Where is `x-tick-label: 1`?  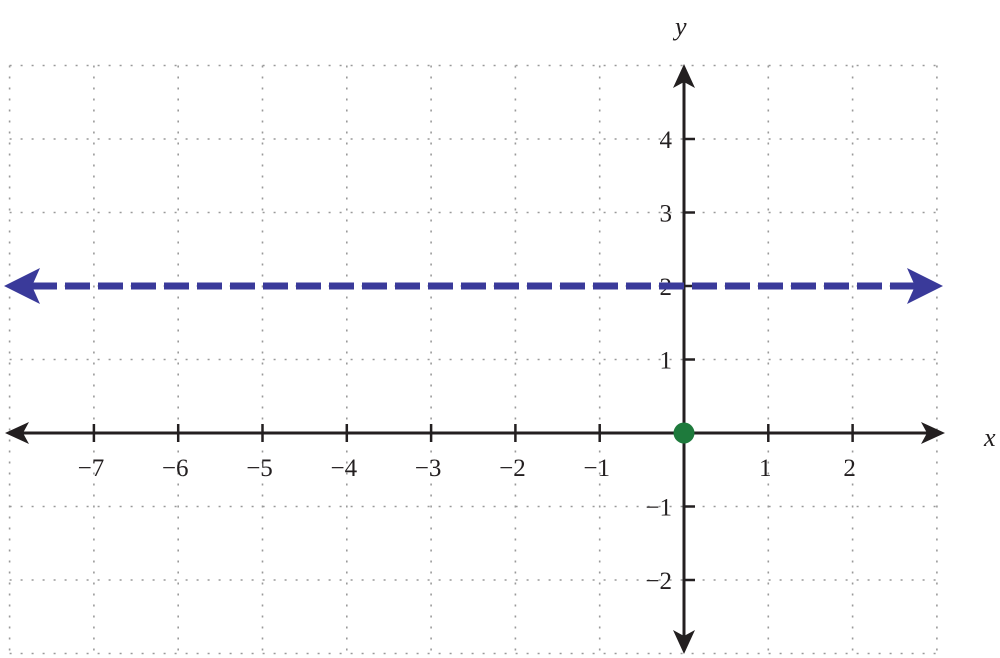 x-tick-label: 1 is located at coordinates (765, 468).